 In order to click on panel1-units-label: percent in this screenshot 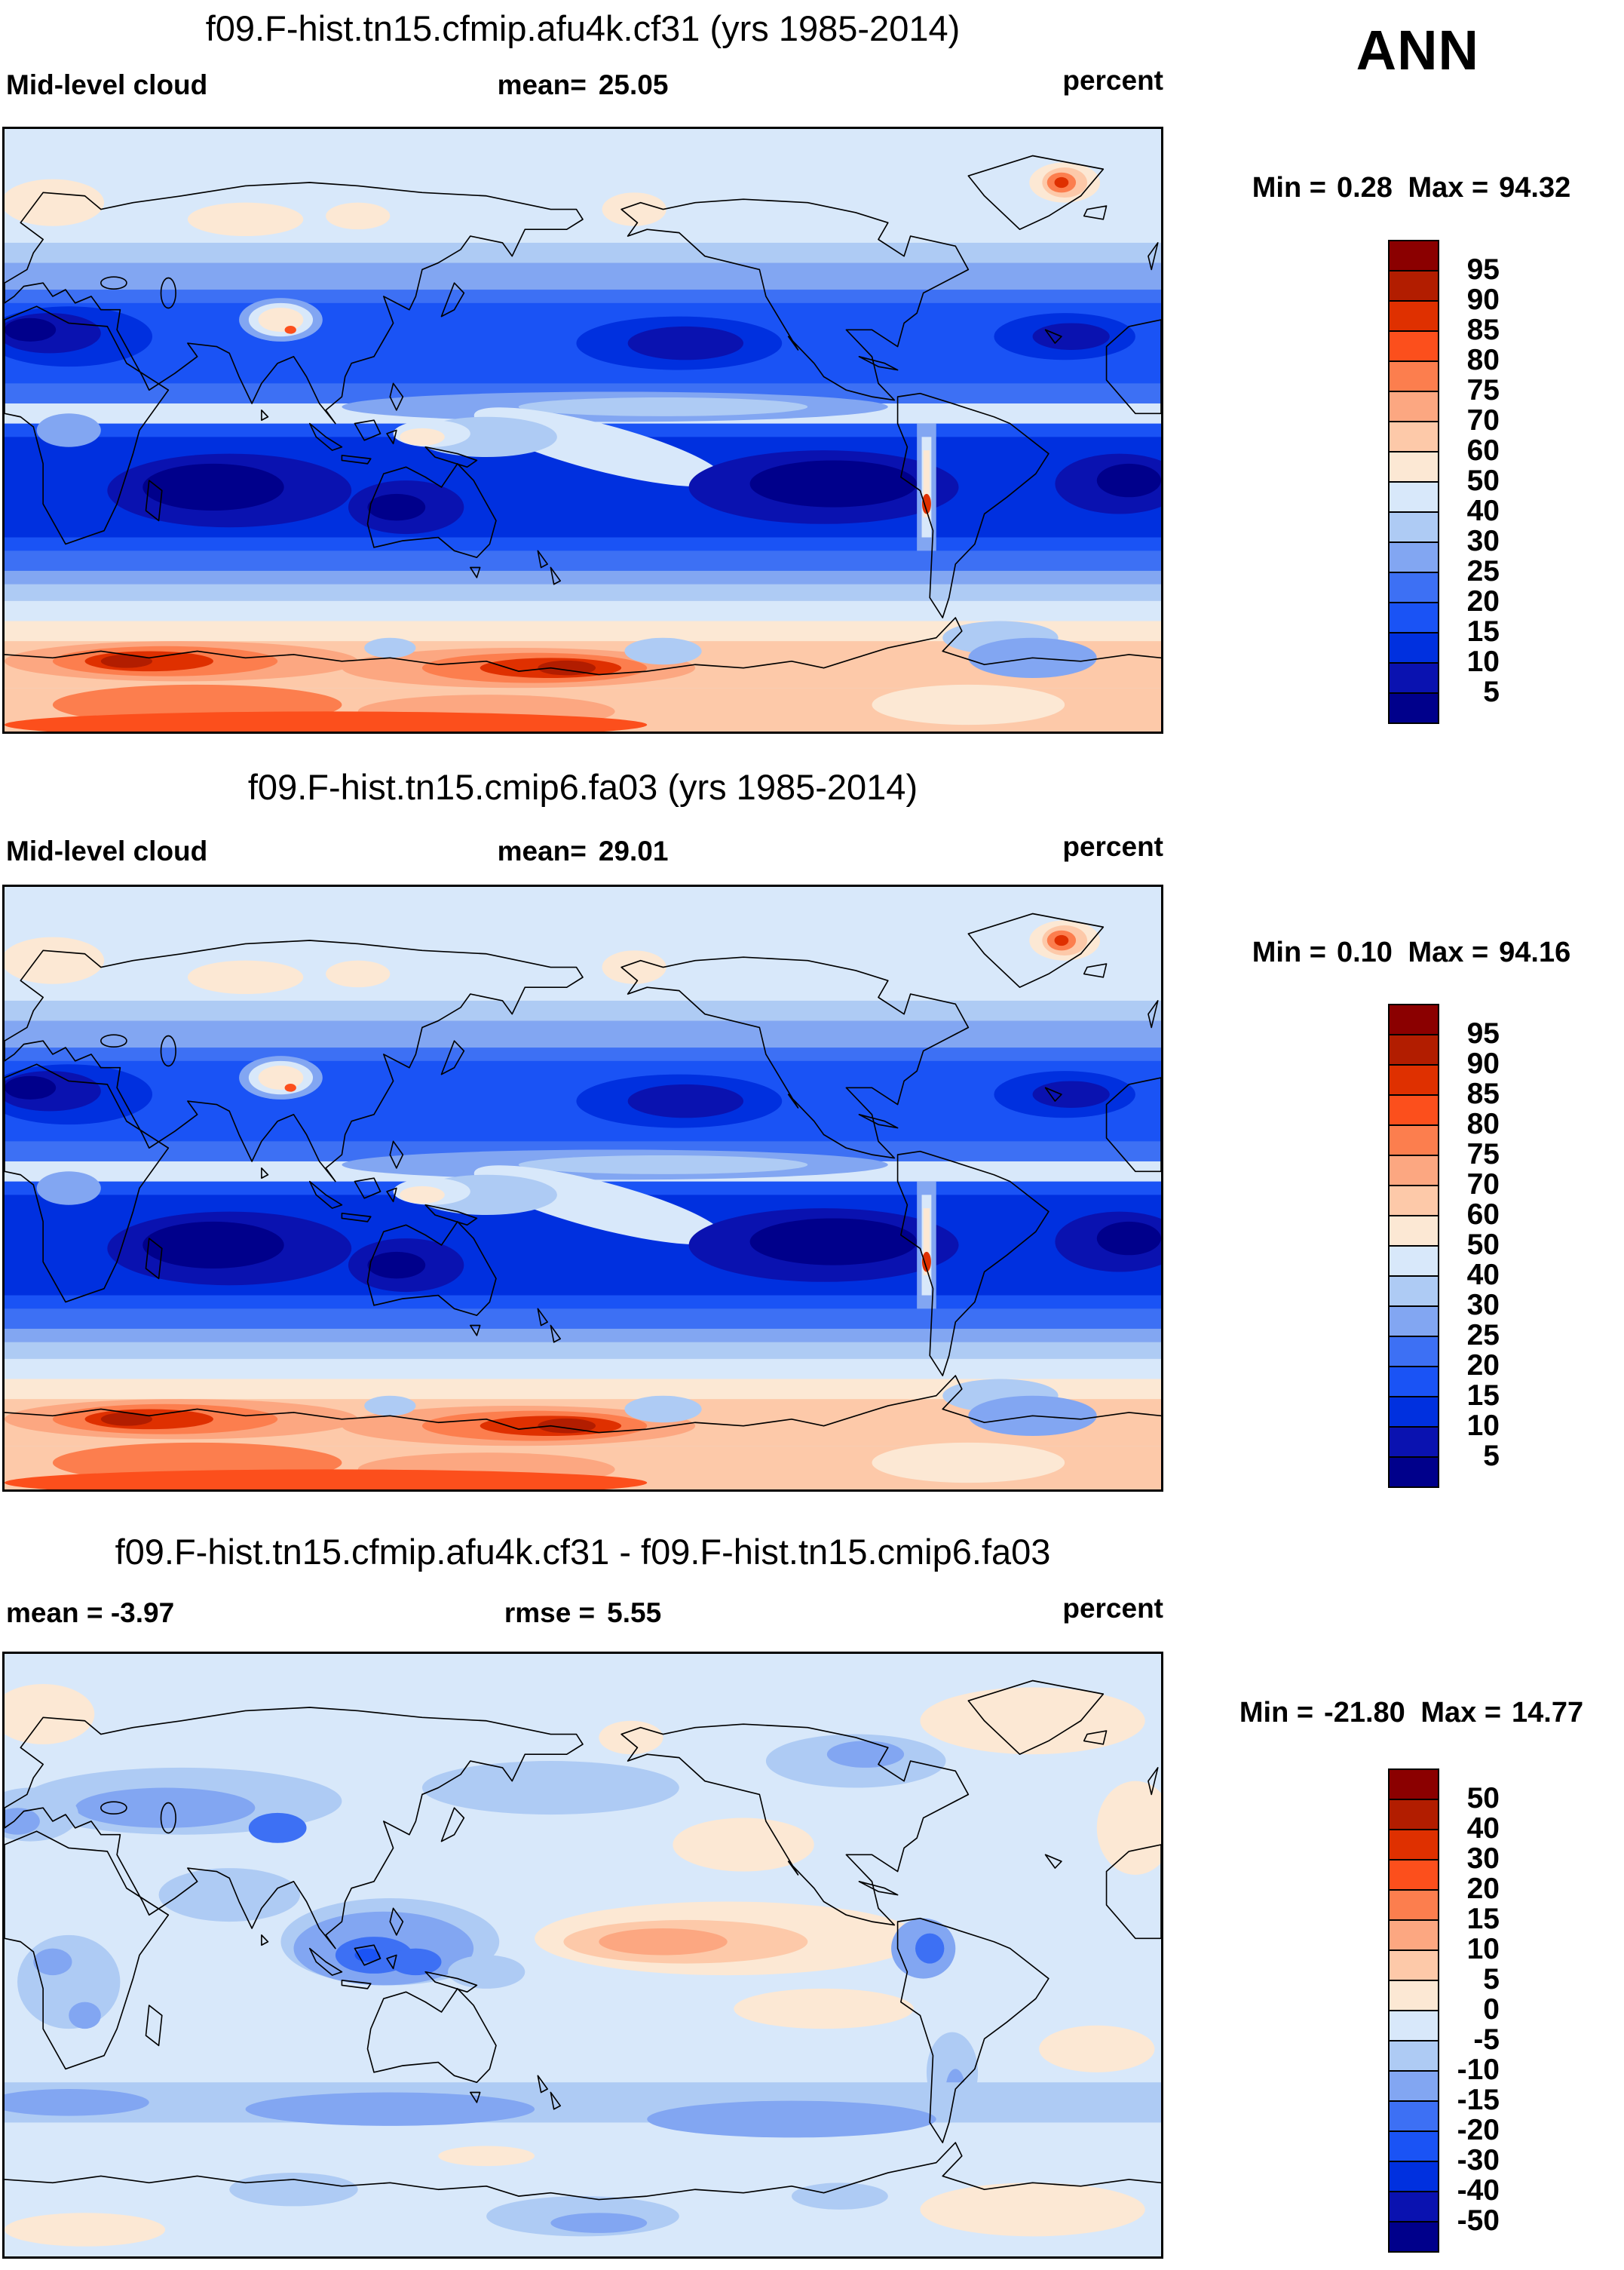, I will do `click(1112, 81)`.